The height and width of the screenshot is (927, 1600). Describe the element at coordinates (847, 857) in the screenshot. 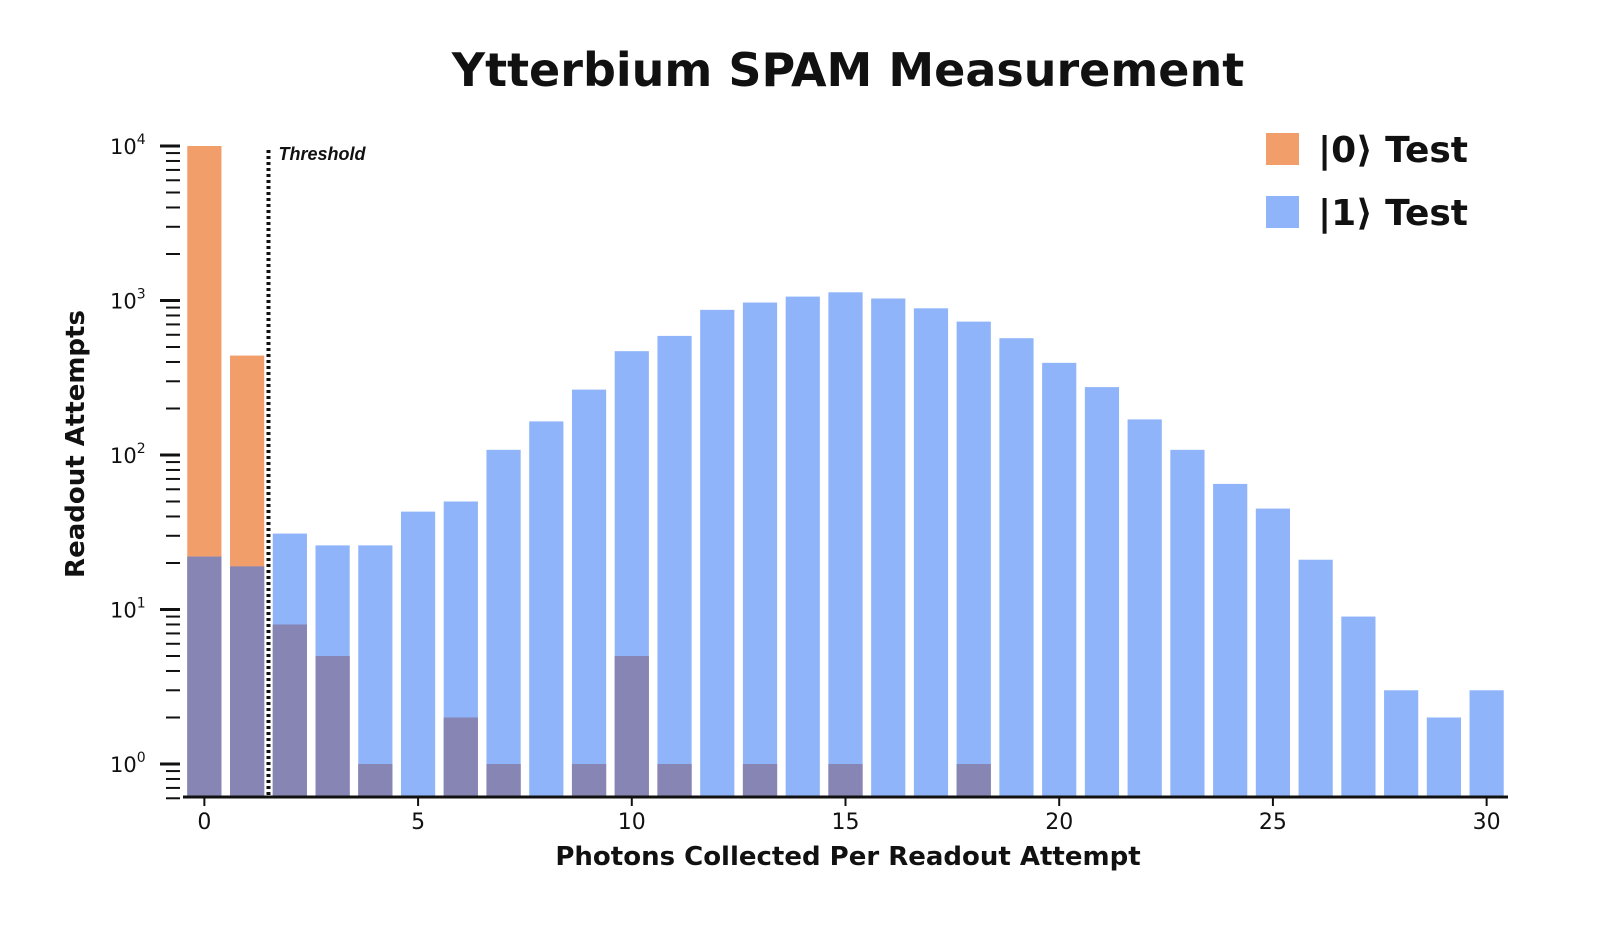

I see `x-axis-label: Photons Collected Per Readout Attempt` at that location.